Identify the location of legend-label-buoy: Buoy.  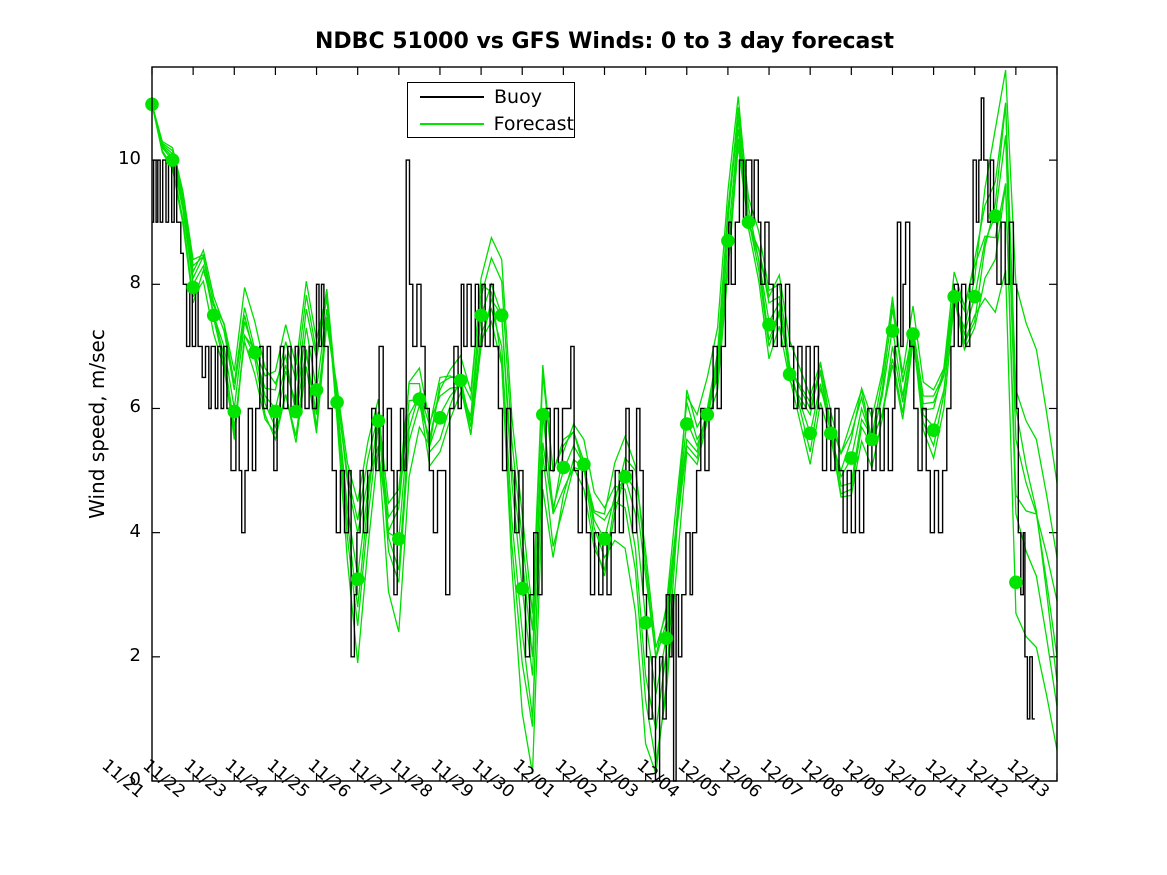
(518, 97).